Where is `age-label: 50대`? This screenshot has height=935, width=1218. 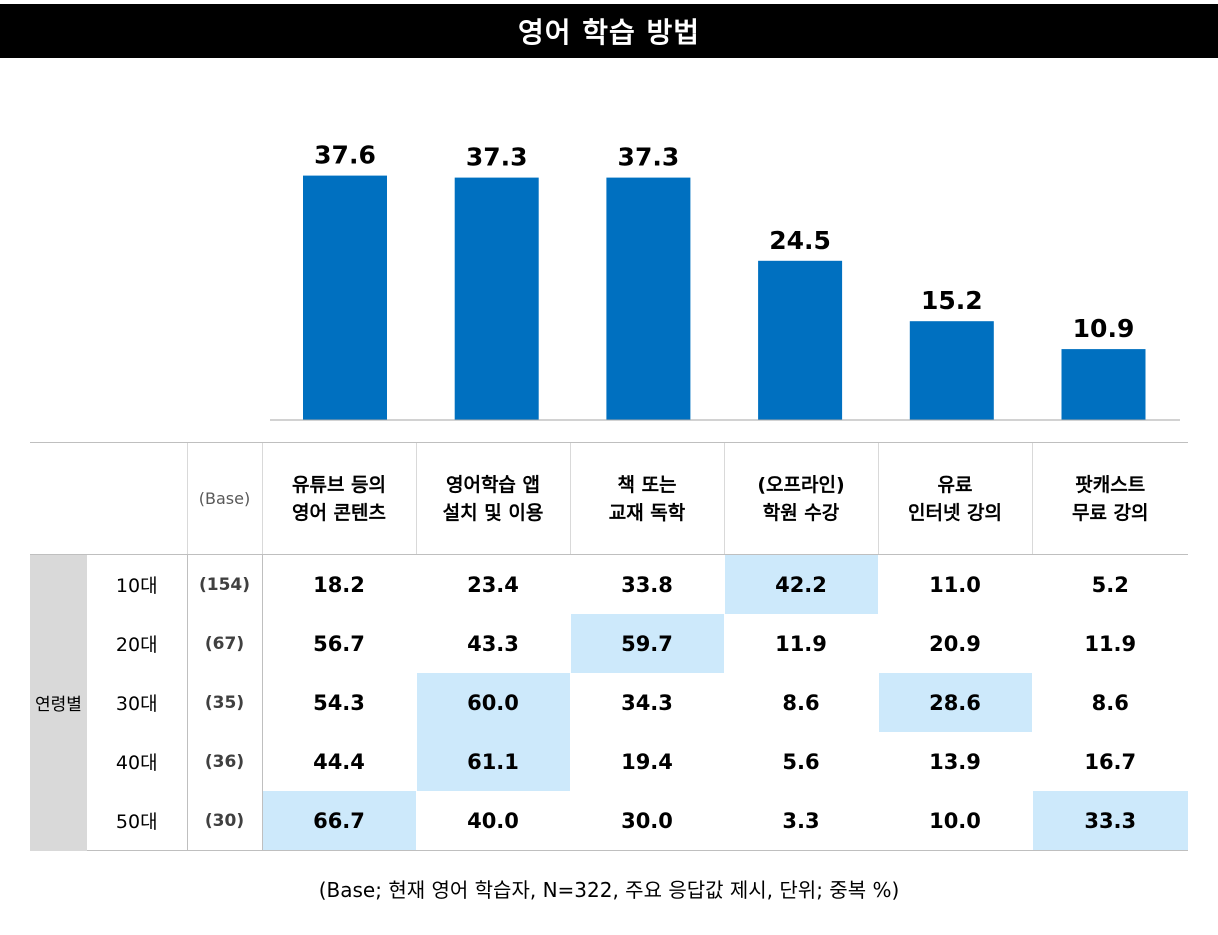
age-label: 50대 is located at coordinates (137, 821).